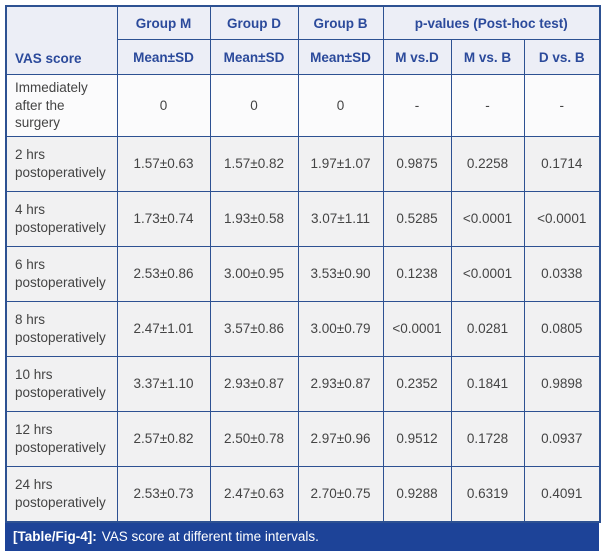  What do you see at coordinates (254, 438) in the screenshot?
I see `data-cell: 2.50±0.78` at bounding box center [254, 438].